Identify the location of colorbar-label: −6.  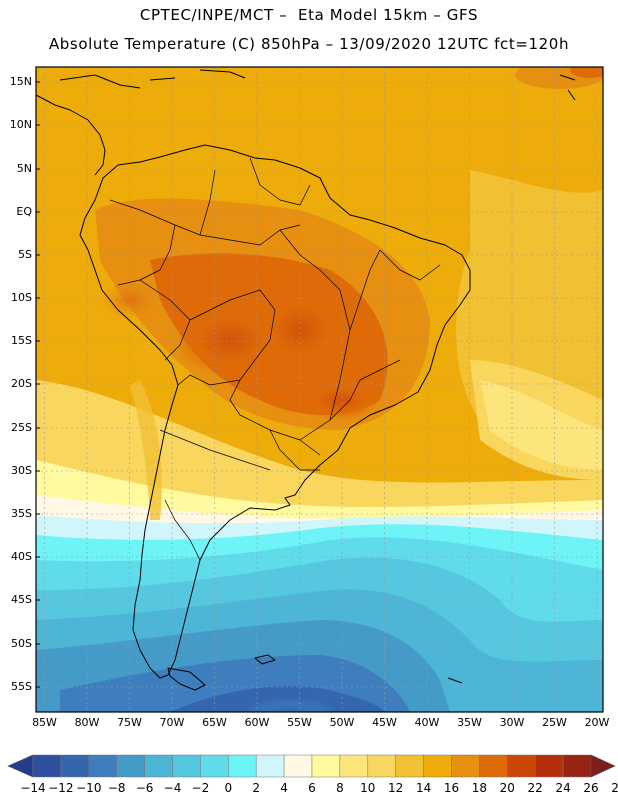
(144, 788).